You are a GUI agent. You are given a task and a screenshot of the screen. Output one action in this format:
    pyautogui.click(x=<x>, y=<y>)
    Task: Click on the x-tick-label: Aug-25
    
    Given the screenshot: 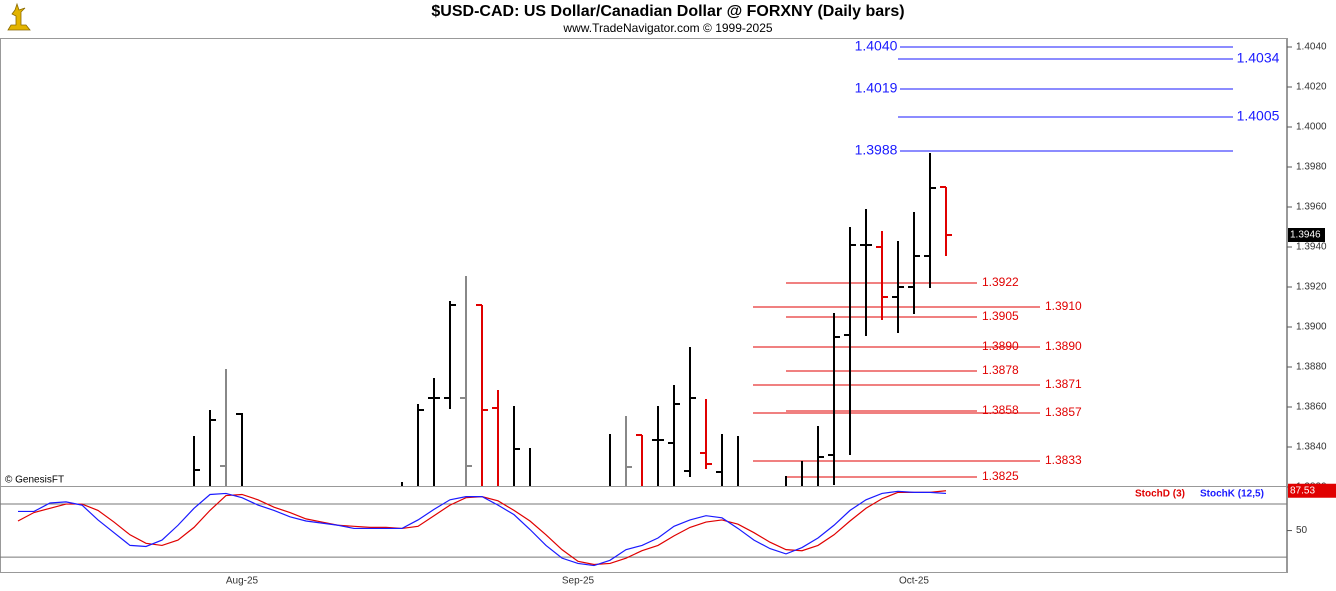 What is the action you would take?
    pyautogui.click(x=242, y=581)
    